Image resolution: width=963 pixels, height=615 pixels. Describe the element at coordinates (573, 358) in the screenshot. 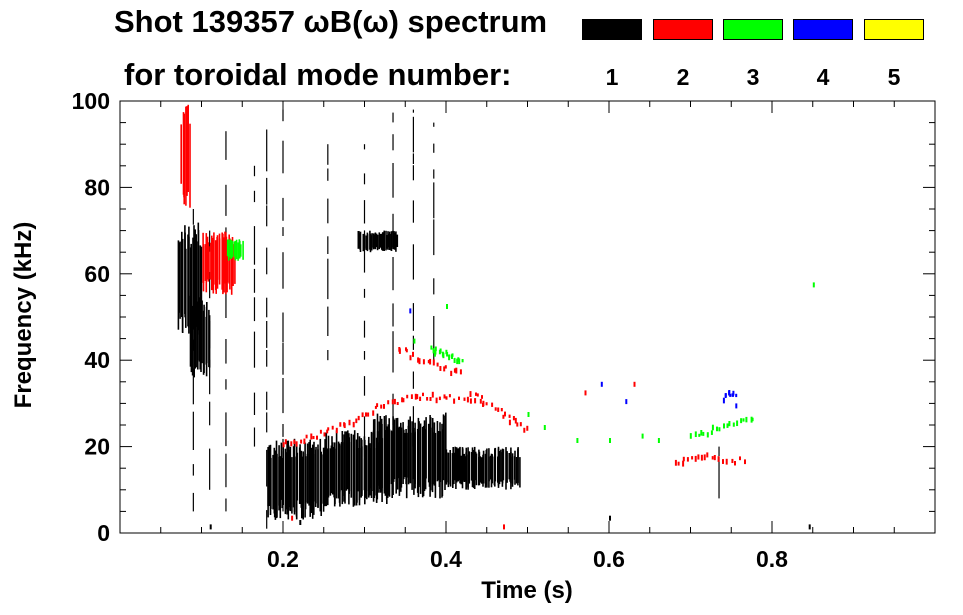

I see `series-n=4` at that location.